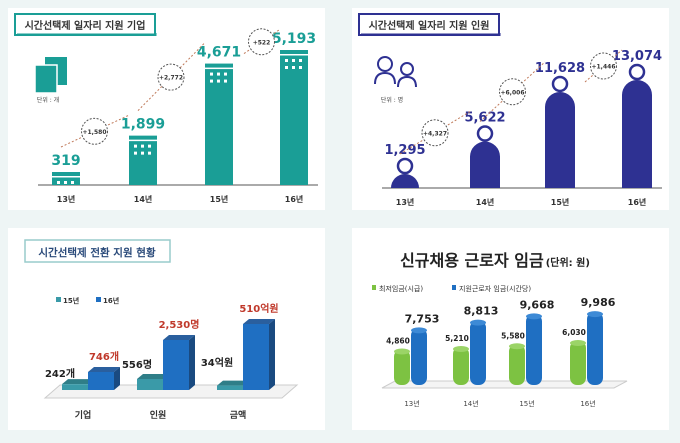 The image size is (680, 443). What do you see at coordinates (537, 304) in the screenshot?
I see `value-label: 9,668` at bounding box center [537, 304].